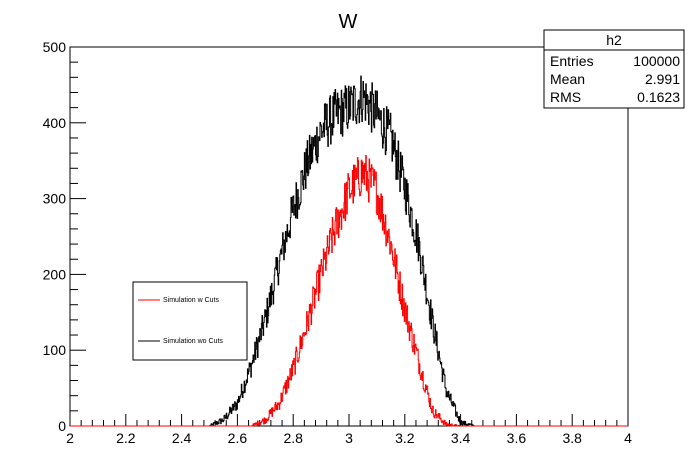  I want to click on chart-title: W, so click(348, 22).